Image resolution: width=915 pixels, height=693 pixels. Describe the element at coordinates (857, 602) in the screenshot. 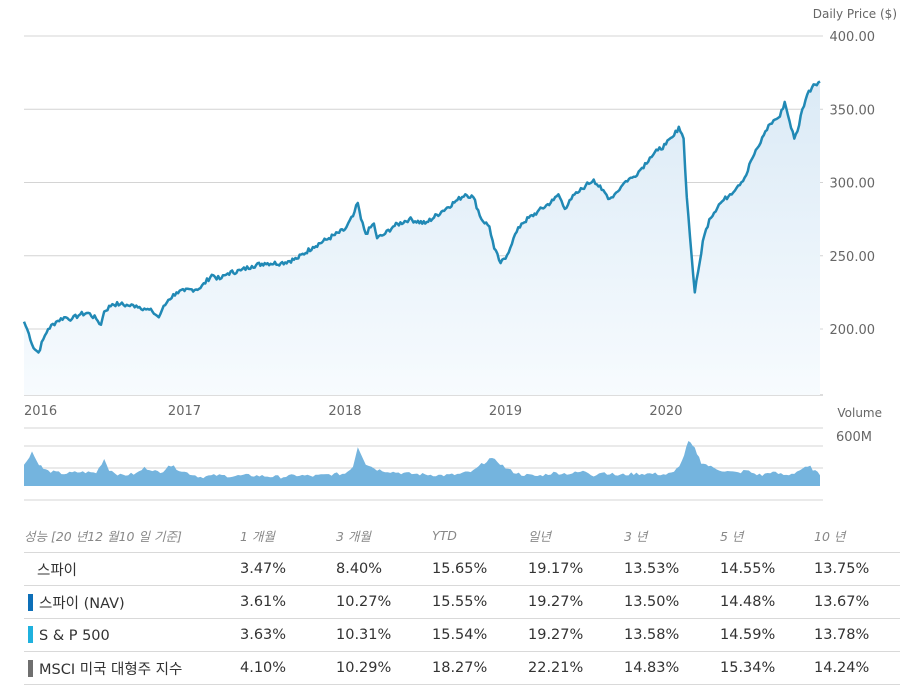

I see `table-cell: 13.67%` at that location.